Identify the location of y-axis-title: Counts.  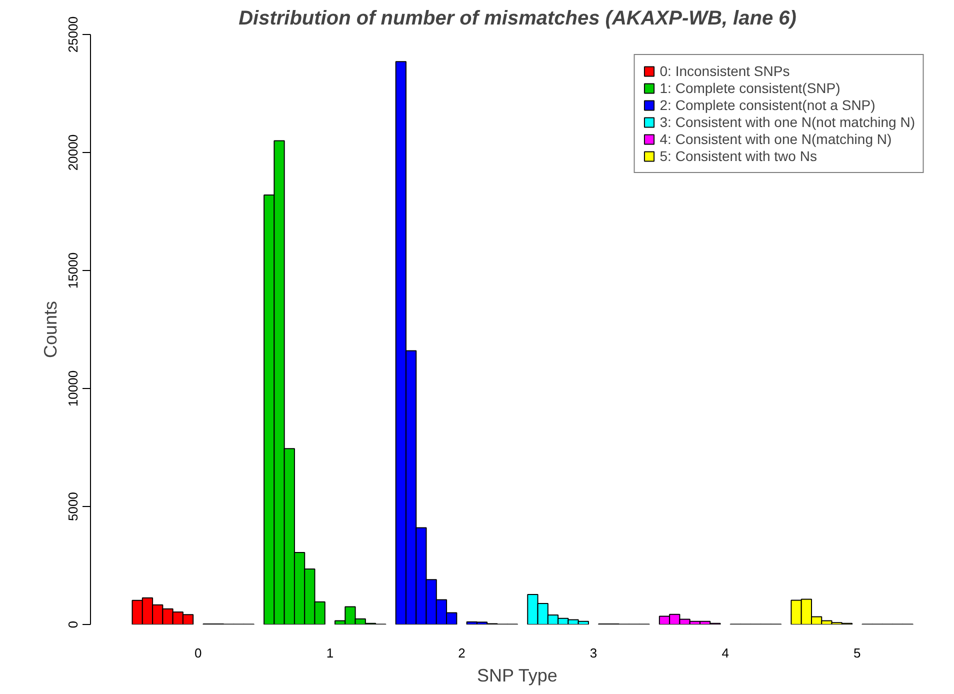
(50, 329).